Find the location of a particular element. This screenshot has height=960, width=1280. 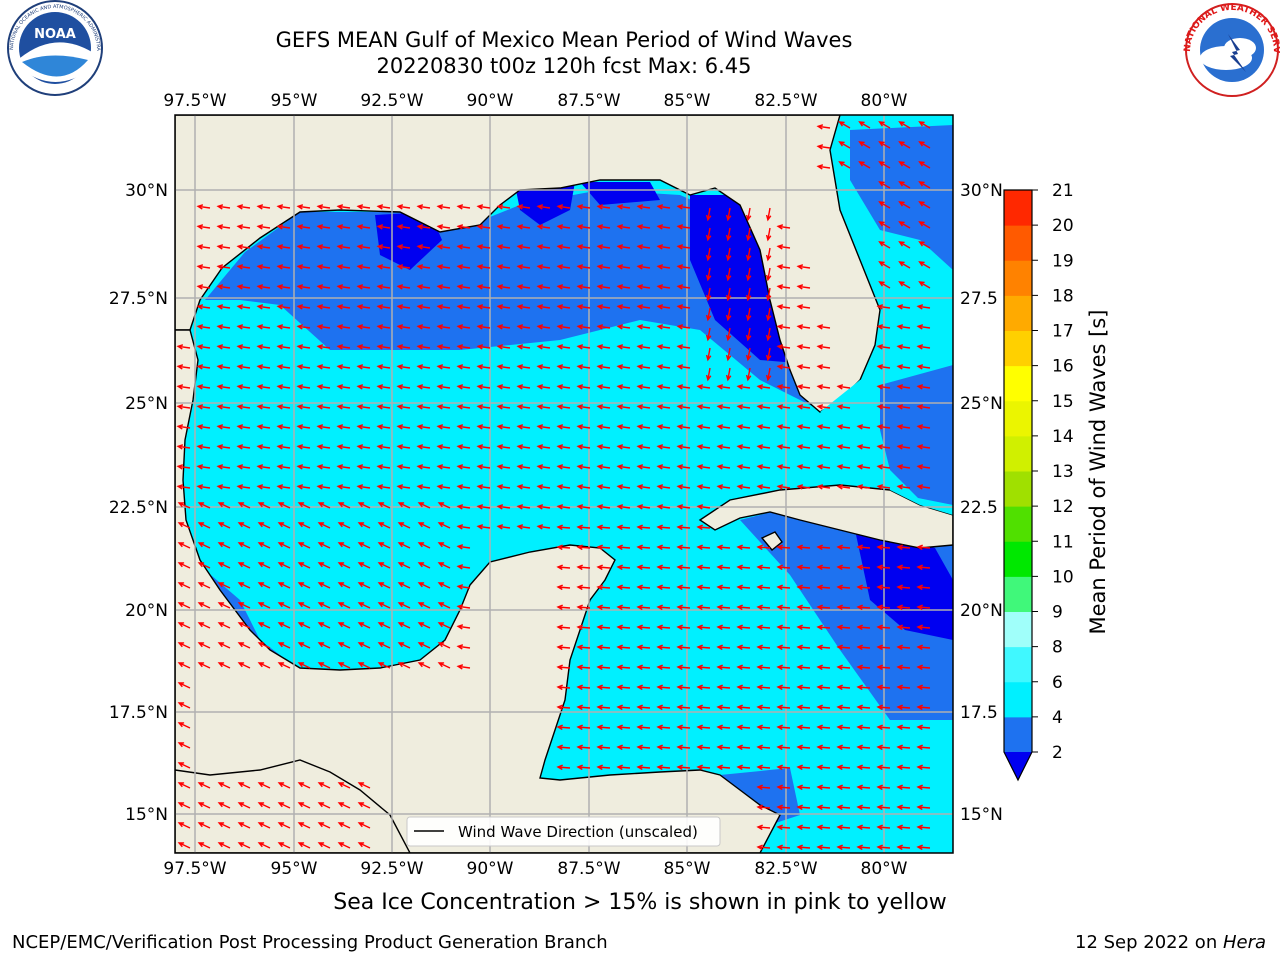

colorbar-tick-label: 12 is located at coordinates (1063, 507).